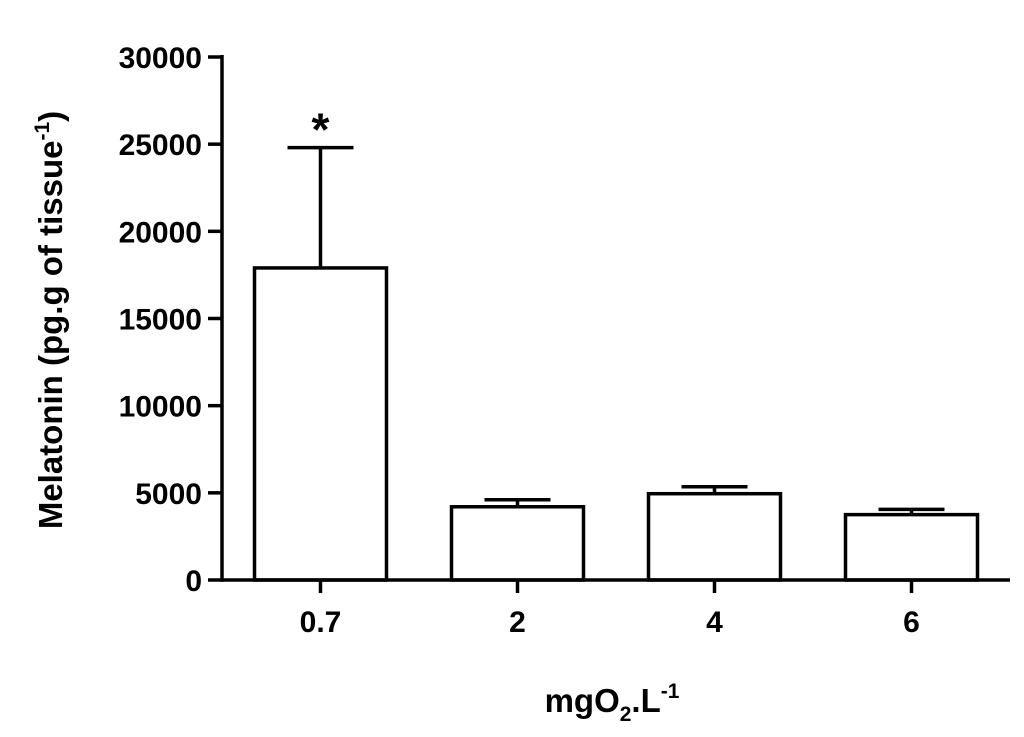  I want to click on y-axis-title: Melatonin (pg.g of tissue-1), so click(50, 320).